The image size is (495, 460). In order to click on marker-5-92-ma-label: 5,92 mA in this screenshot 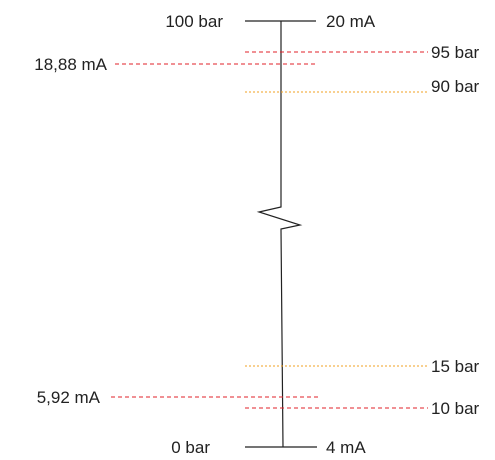, I will do `click(69, 397)`.